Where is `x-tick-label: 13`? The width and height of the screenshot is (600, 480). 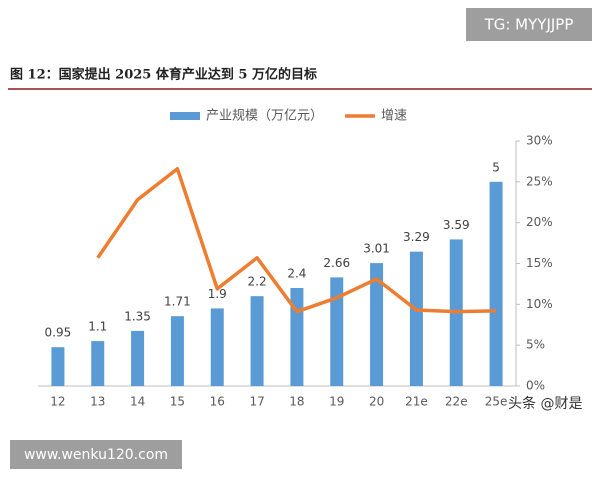
x-tick-label: 13 is located at coordinates (97, 402).